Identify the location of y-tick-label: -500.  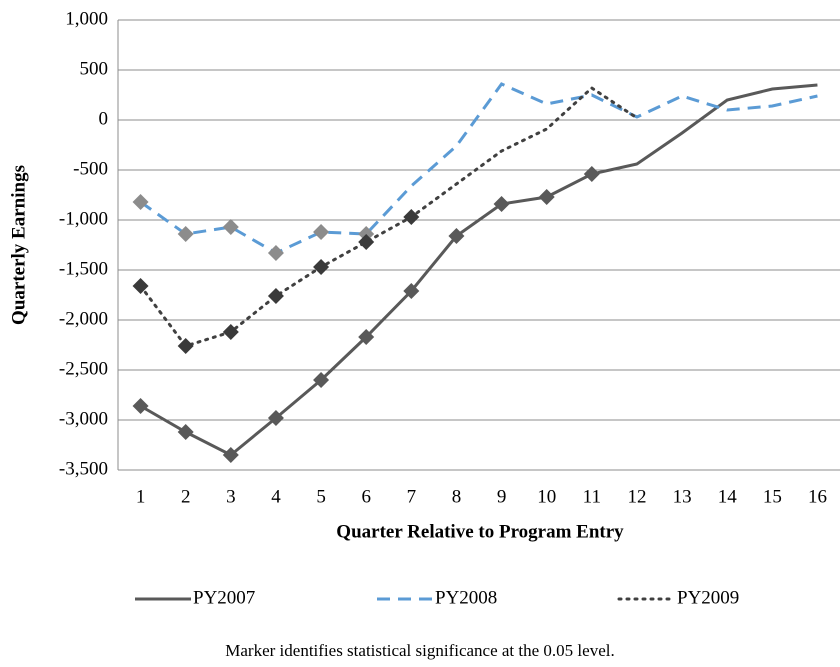
(90, 168).